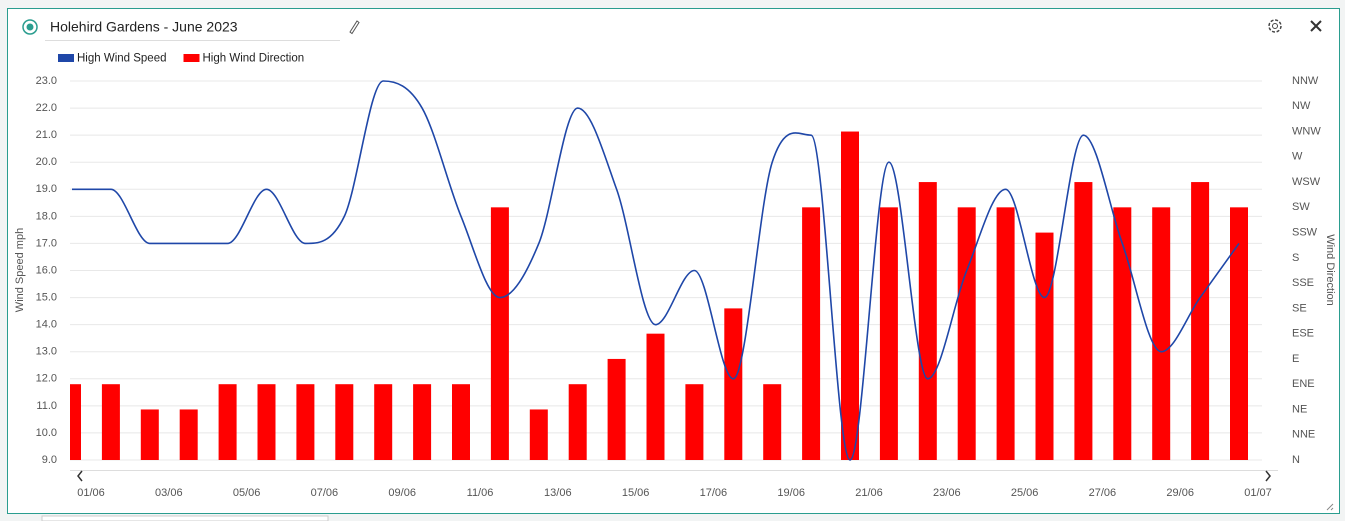  I want to click on settings-icon, so click(1275, 26).